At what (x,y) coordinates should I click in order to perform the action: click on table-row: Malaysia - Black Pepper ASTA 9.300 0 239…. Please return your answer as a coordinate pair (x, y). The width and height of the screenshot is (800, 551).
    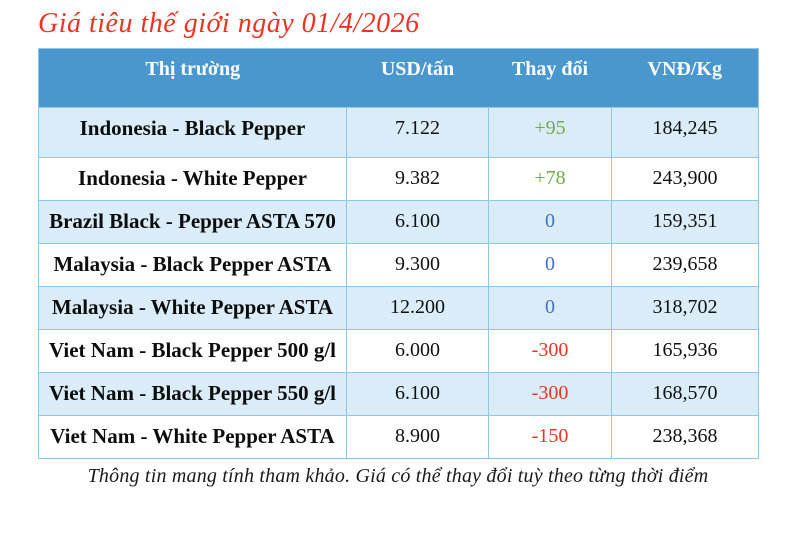
    Looking at the image, I should click on (398, 265).